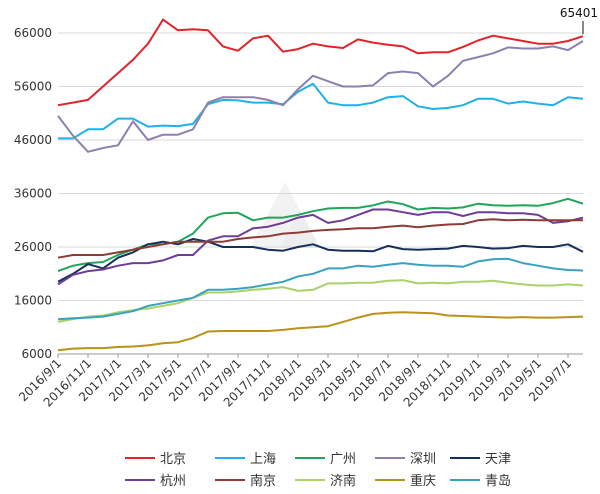  Describe the element at coordinates (343, 481) in the screenshot. I see `legend-label: 济南` at that location.